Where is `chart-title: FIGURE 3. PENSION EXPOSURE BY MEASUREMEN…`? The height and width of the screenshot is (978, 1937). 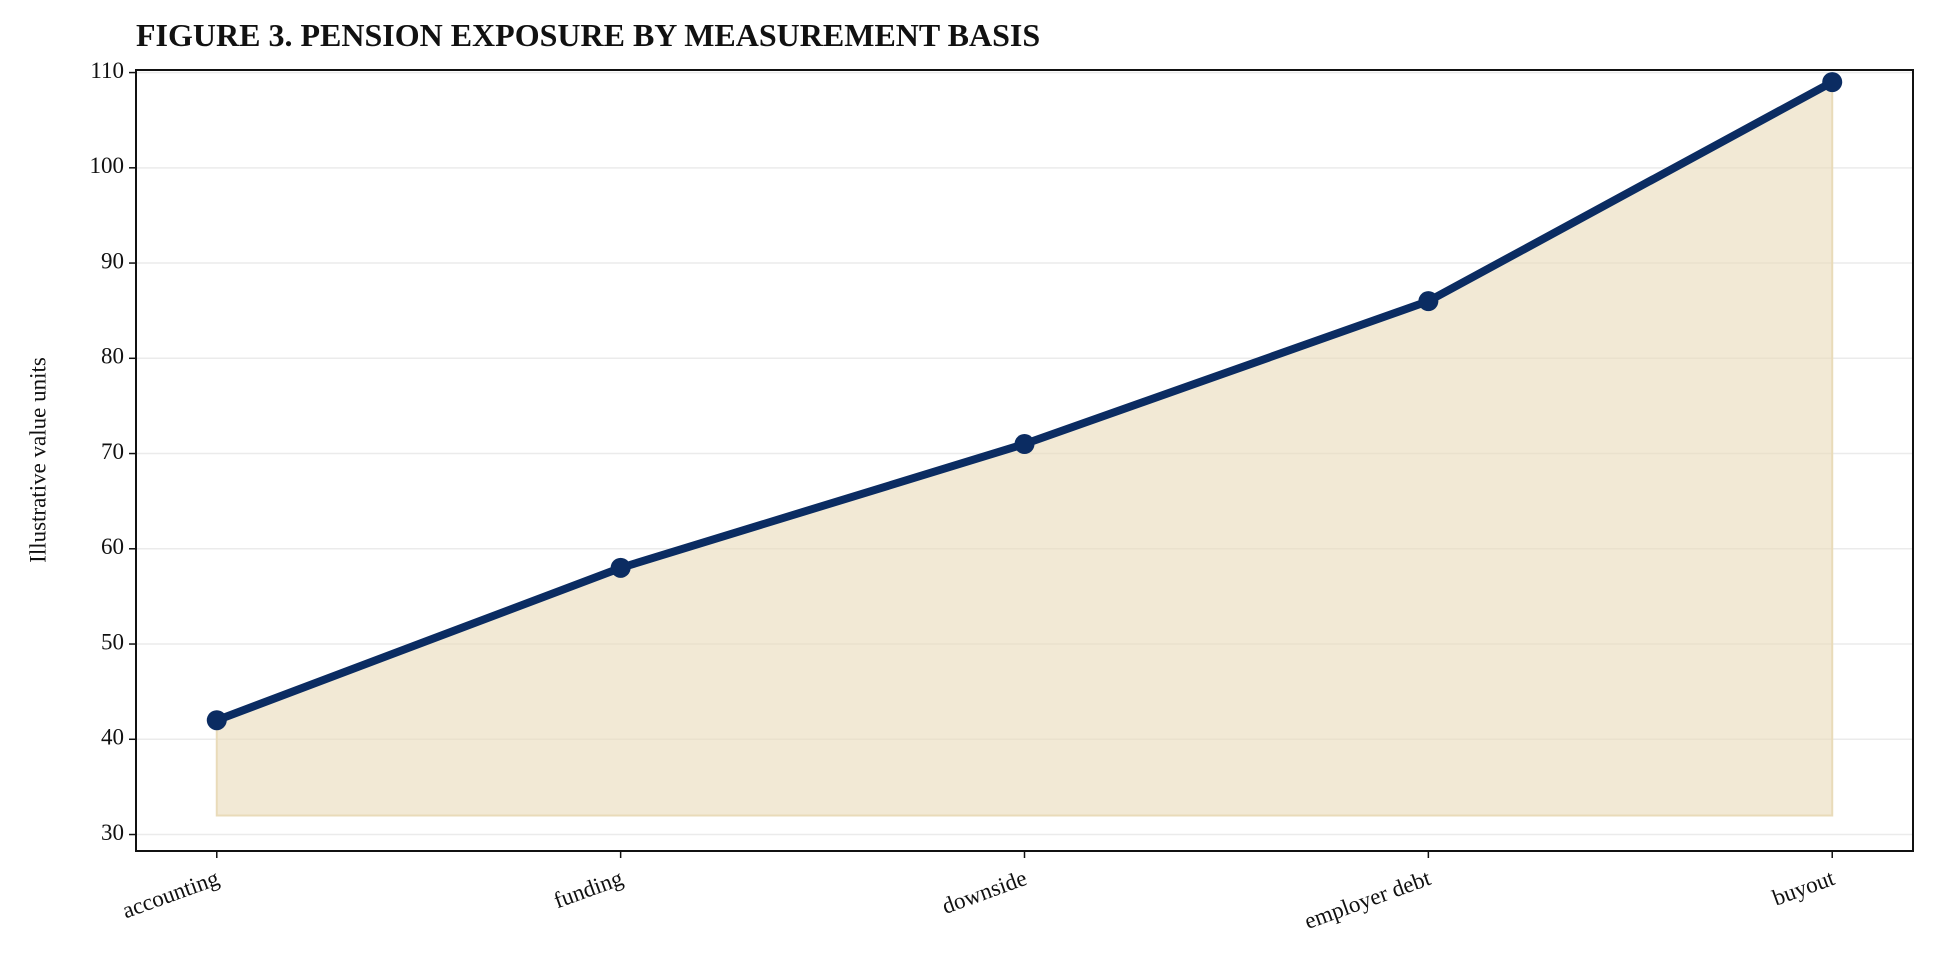
chart-title: FIGURE 3. PENSION EXPOSURE BY MEASUREMEN… is located at coordinates (588, 35).